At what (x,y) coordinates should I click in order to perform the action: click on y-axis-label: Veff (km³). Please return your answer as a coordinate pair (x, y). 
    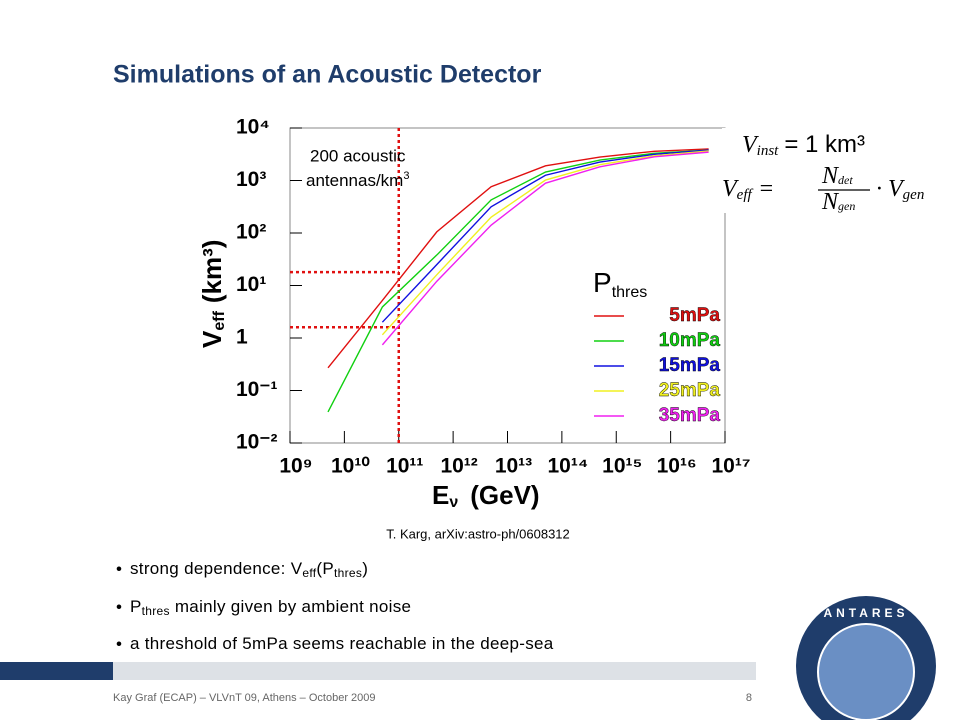
    Looking at the image, I should click on (212, 294).